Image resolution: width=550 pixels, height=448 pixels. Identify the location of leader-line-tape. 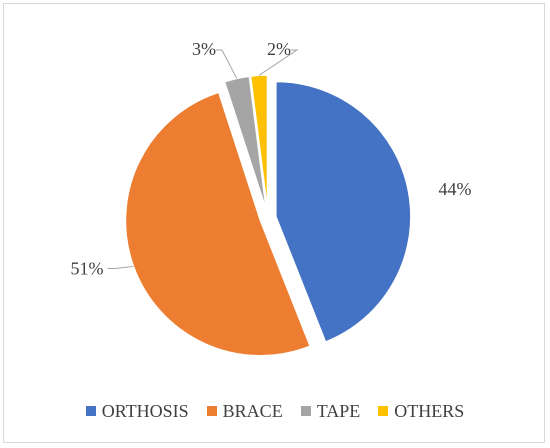
(227, 64).